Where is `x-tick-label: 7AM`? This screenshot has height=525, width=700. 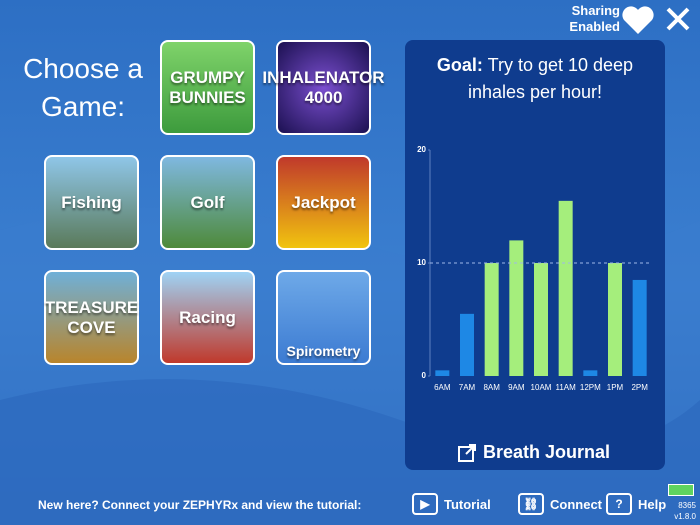
x-tick-label: 7AM is located at coordinates (467, 387).